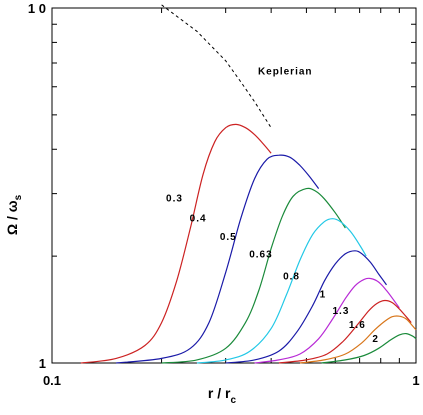 The image size is (423, 415). Describe the element at coordinates (323, 294) in the screenshot. I see `curve-label-1: 1` at that location.